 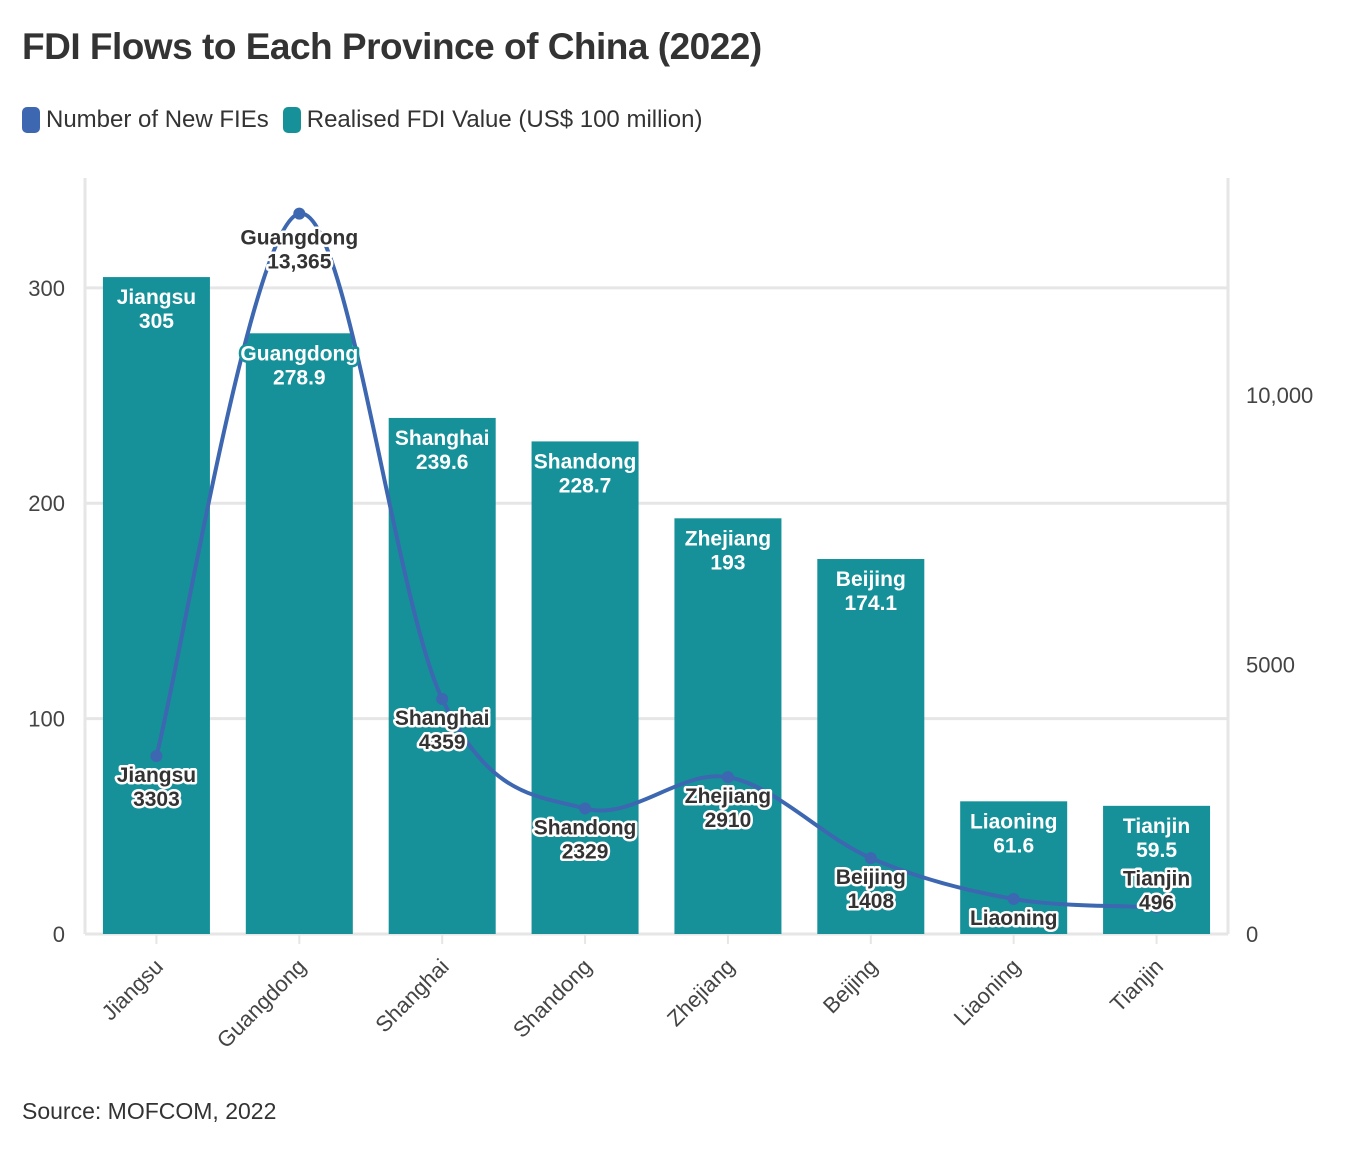 I want to click on line-label-value: 496, so click(x=1156, y=902).